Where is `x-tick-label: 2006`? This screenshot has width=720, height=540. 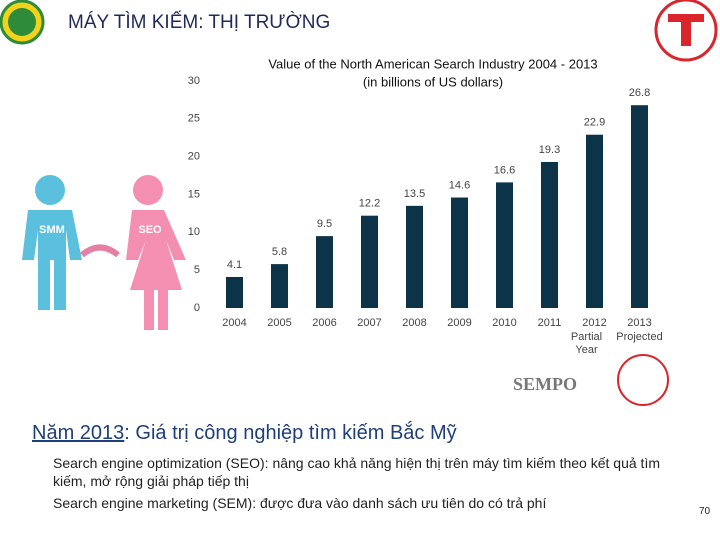
x-tick-label: 2006 is located at coordinates (324, 323).